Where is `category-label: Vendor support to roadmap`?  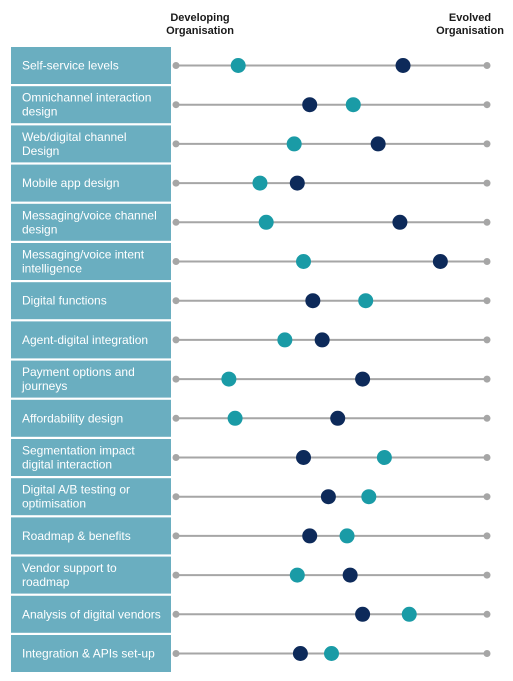
category-label: Vendor support to roadmap is located at coordinates (69, 575).